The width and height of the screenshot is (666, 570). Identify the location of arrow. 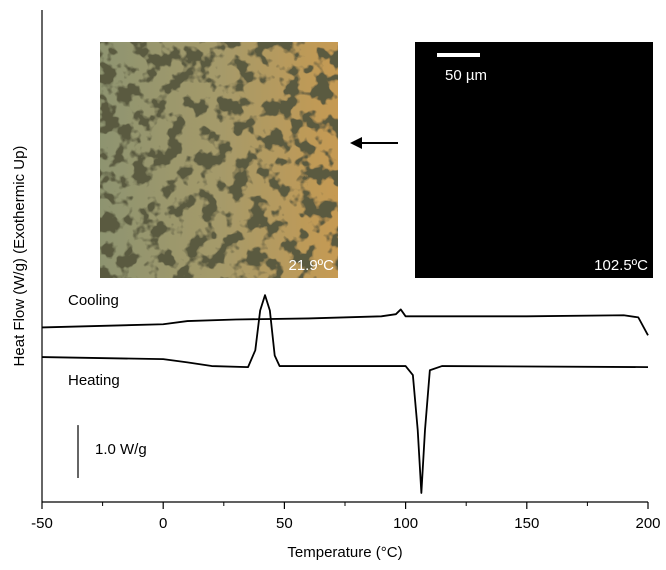
(374, 143).